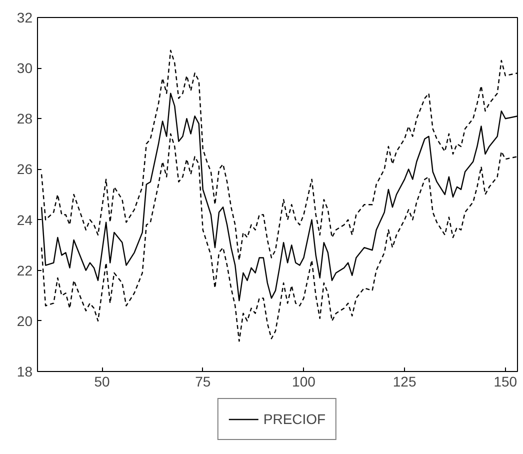 The height and width of the screenshot is (454, 523). Describe the element at coordinates (24, 270) in the screenshot. I see `y-tick-label: 22` at that location.